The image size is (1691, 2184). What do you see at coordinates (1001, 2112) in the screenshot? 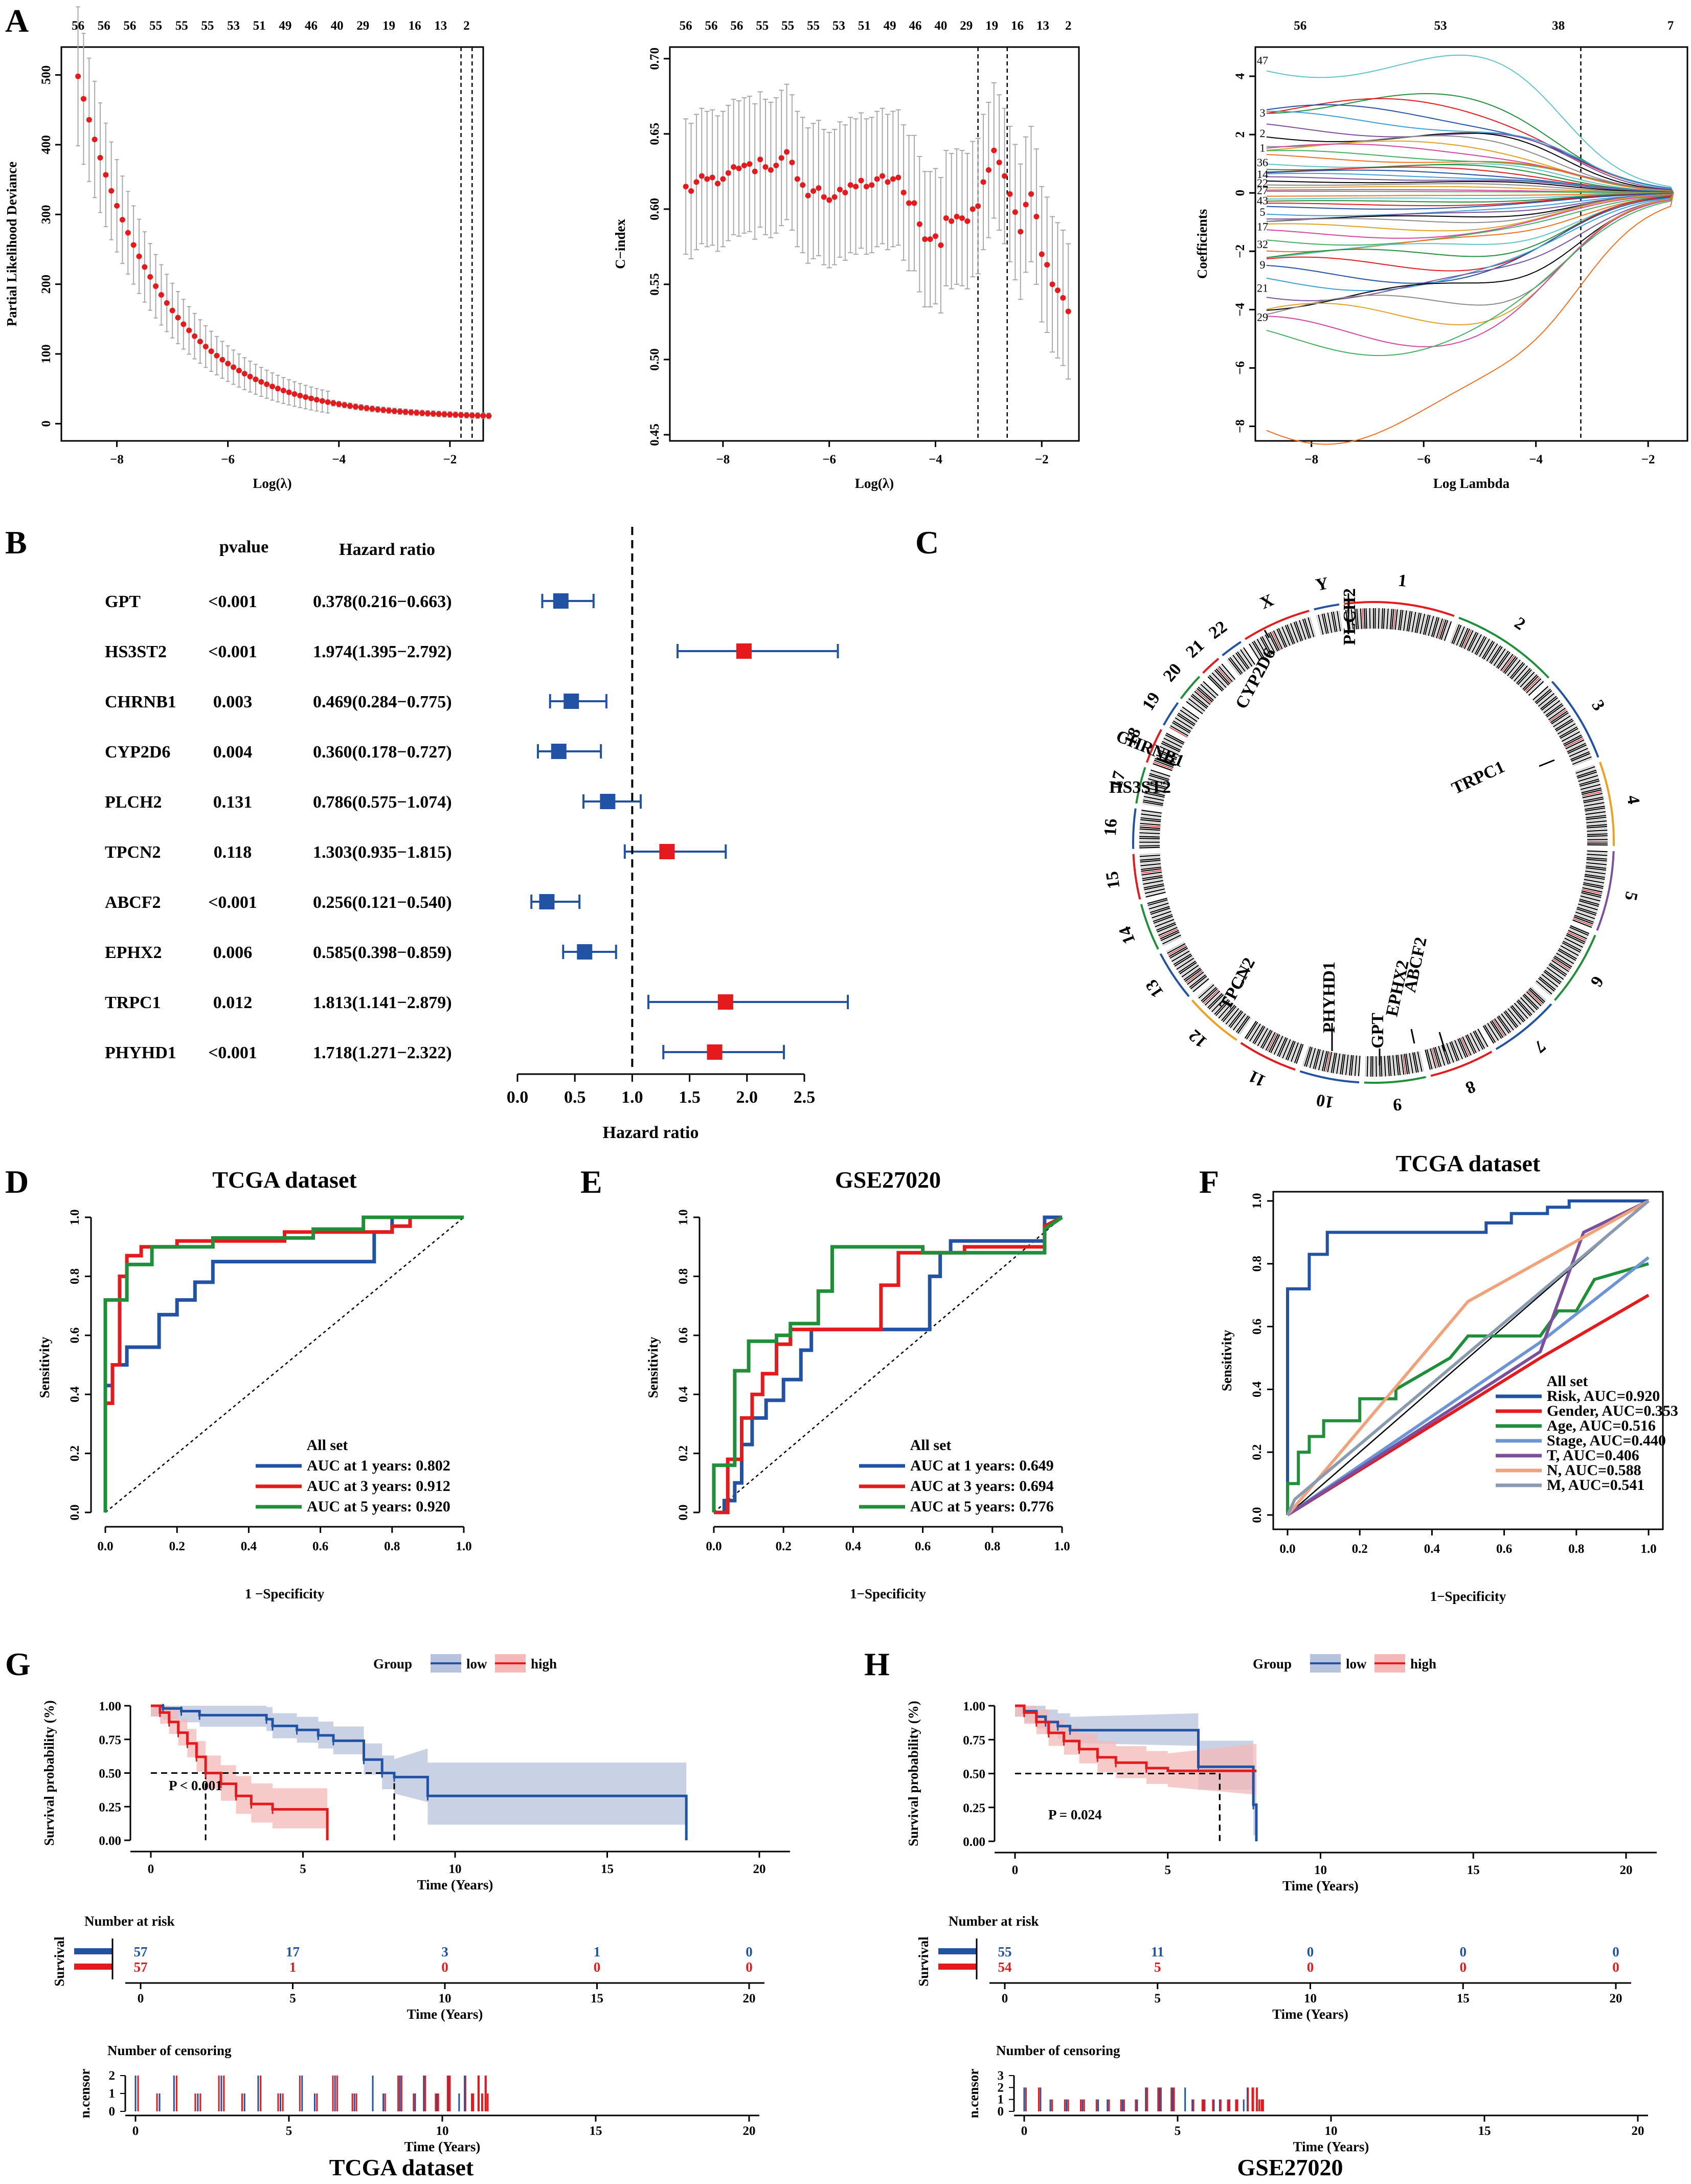
I see `censor-y-tick-label: 0` at bounding box center [1001, 2112].